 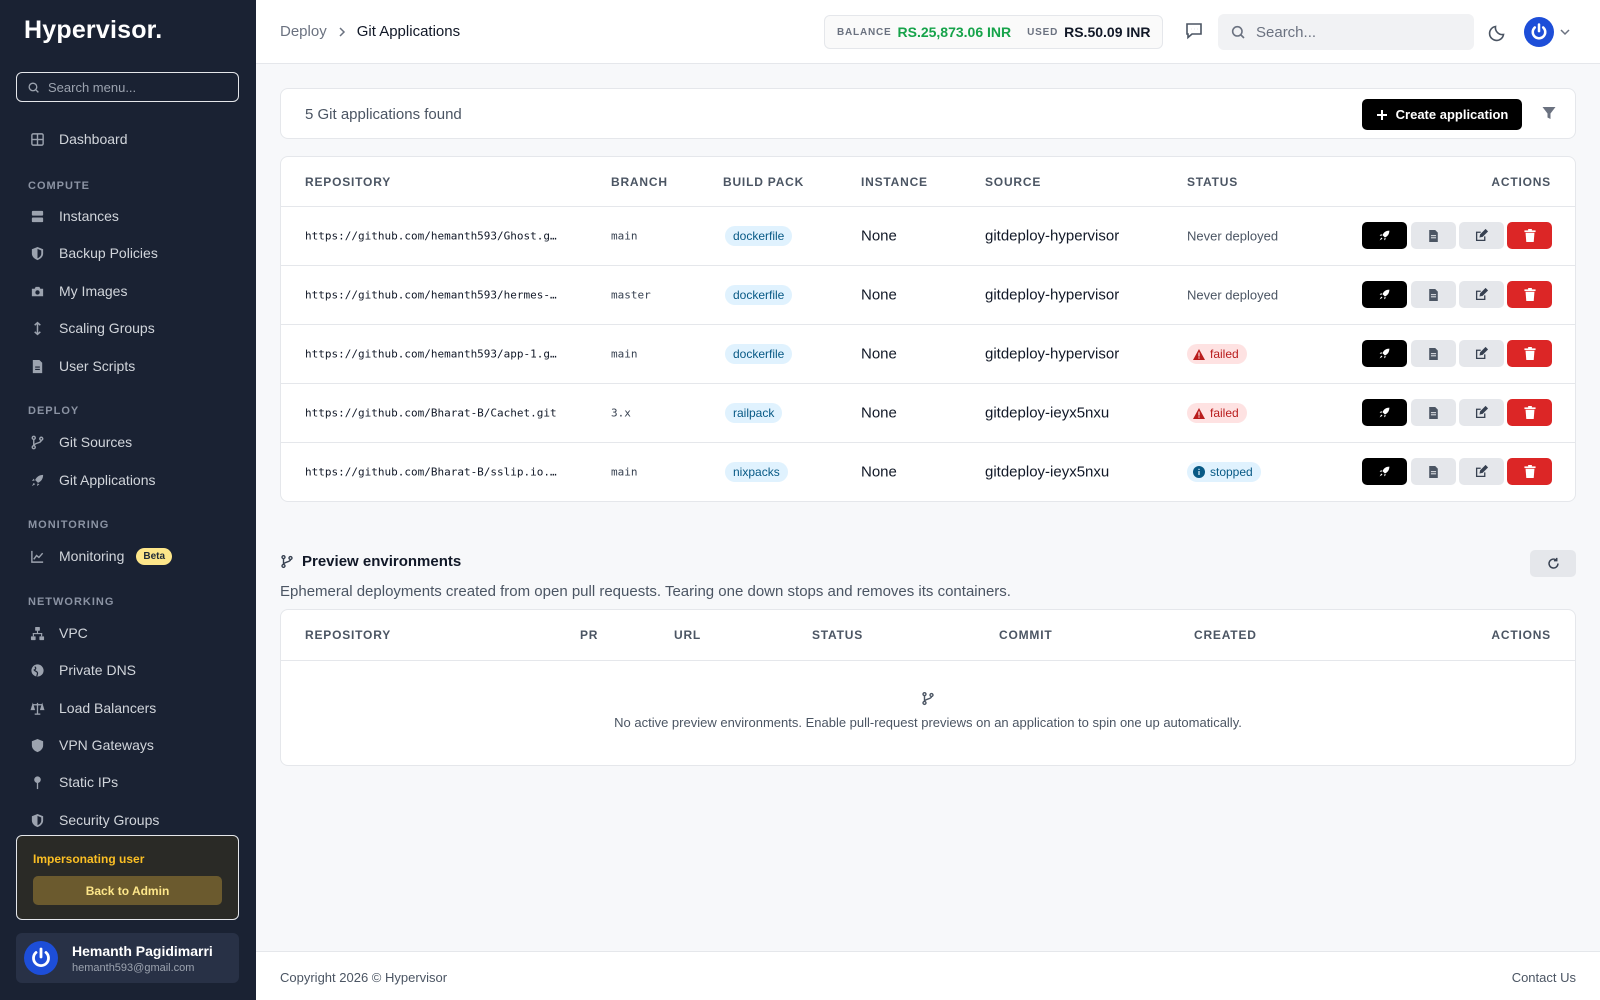 What do you see at coordinates (33, 87) in the screenshot?
I see `search-icon` at bounding box center [33, 87].